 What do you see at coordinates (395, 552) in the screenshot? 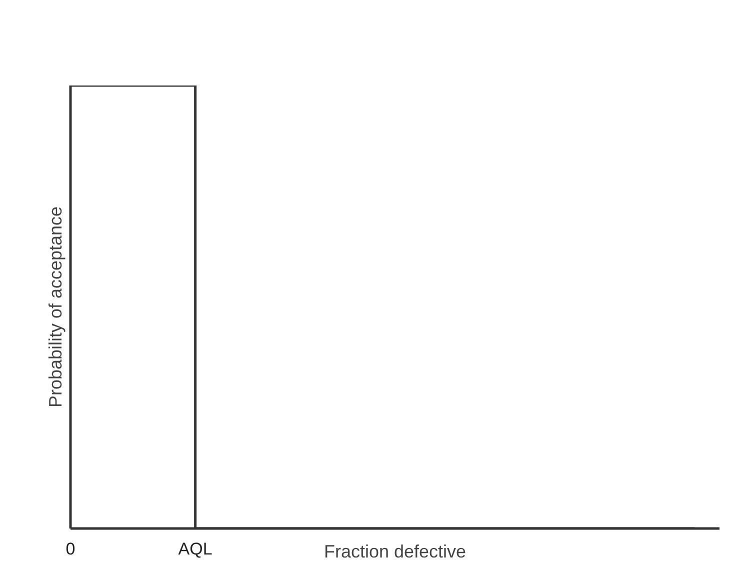
I see `x-axis-title: Fraction defective` at bounding box center [395, 552].